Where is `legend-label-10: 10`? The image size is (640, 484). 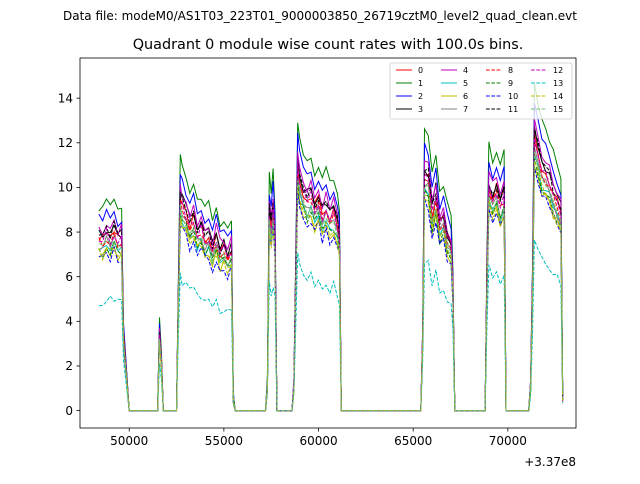 legend-label-10: 10 is located at coordinates (513, 96).